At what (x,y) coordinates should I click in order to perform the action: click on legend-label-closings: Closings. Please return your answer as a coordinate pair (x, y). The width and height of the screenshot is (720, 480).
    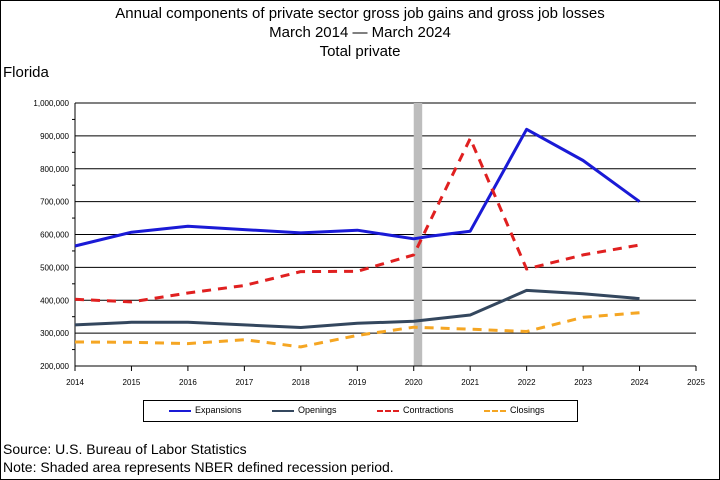
    Looking at the image, I should click on (527, 410).